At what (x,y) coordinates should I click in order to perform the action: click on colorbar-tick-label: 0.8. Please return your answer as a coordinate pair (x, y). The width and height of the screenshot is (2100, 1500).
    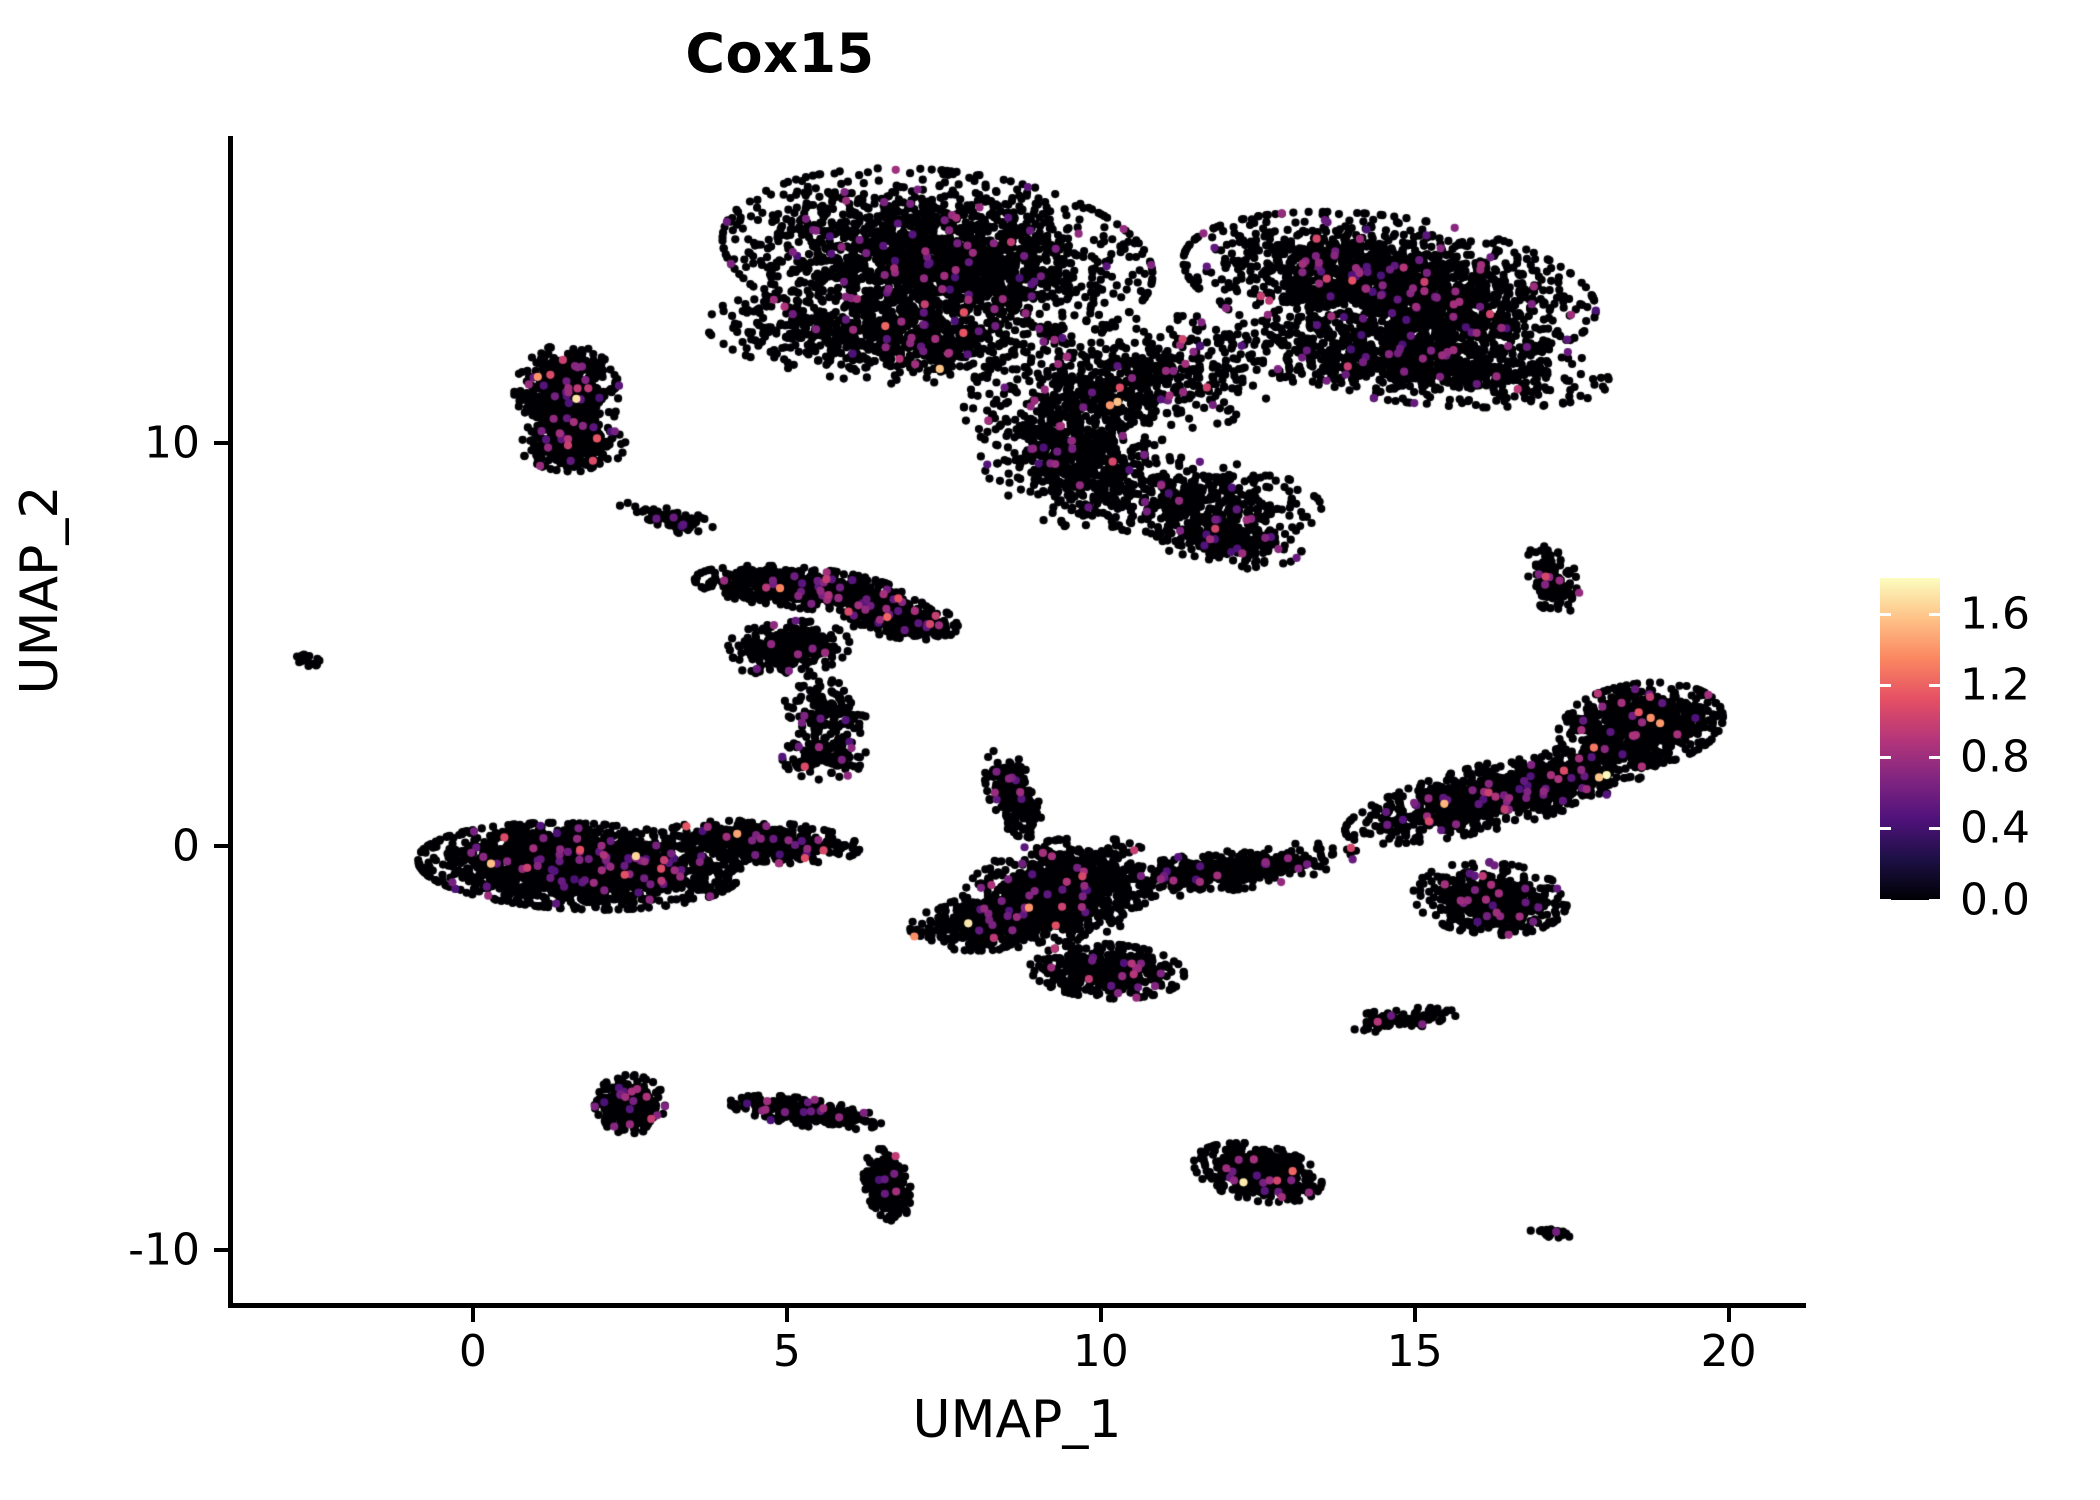
    Looking at the image, I should click on (1995, 757).